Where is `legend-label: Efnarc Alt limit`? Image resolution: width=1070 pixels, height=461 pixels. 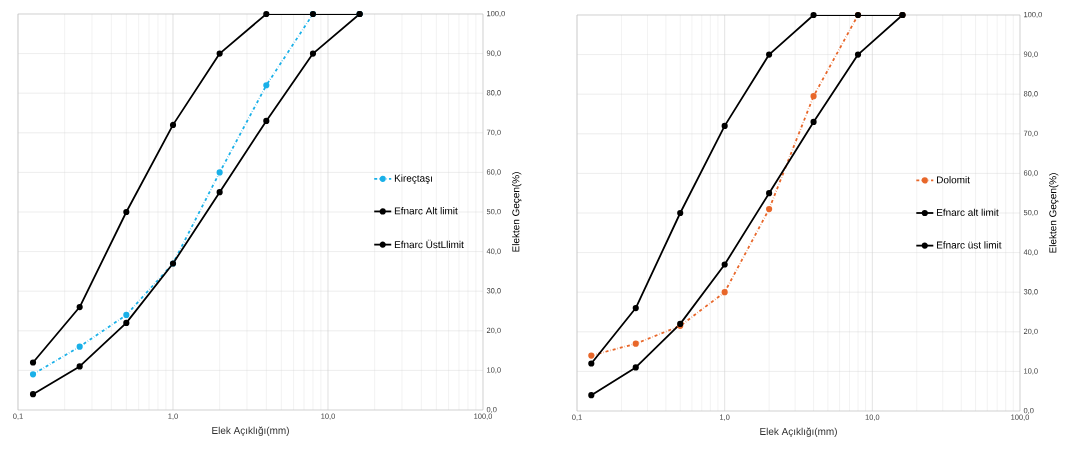
legend-label: Efnarc Alt limit is located at coordinates (426, 211).